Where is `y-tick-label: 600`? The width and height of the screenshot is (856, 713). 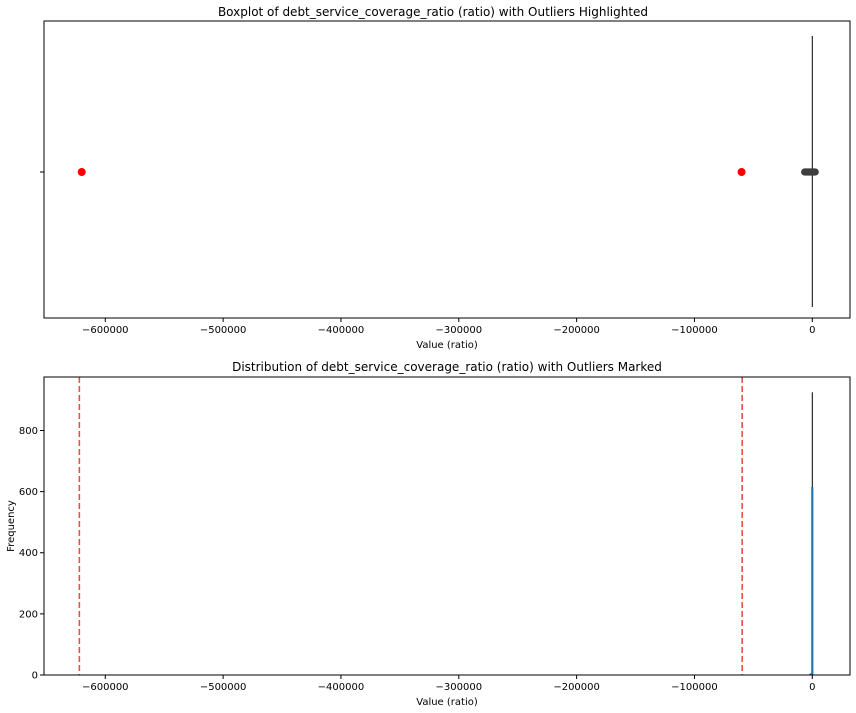
y-tick-label: 600 is located at coordinates (28, 492).